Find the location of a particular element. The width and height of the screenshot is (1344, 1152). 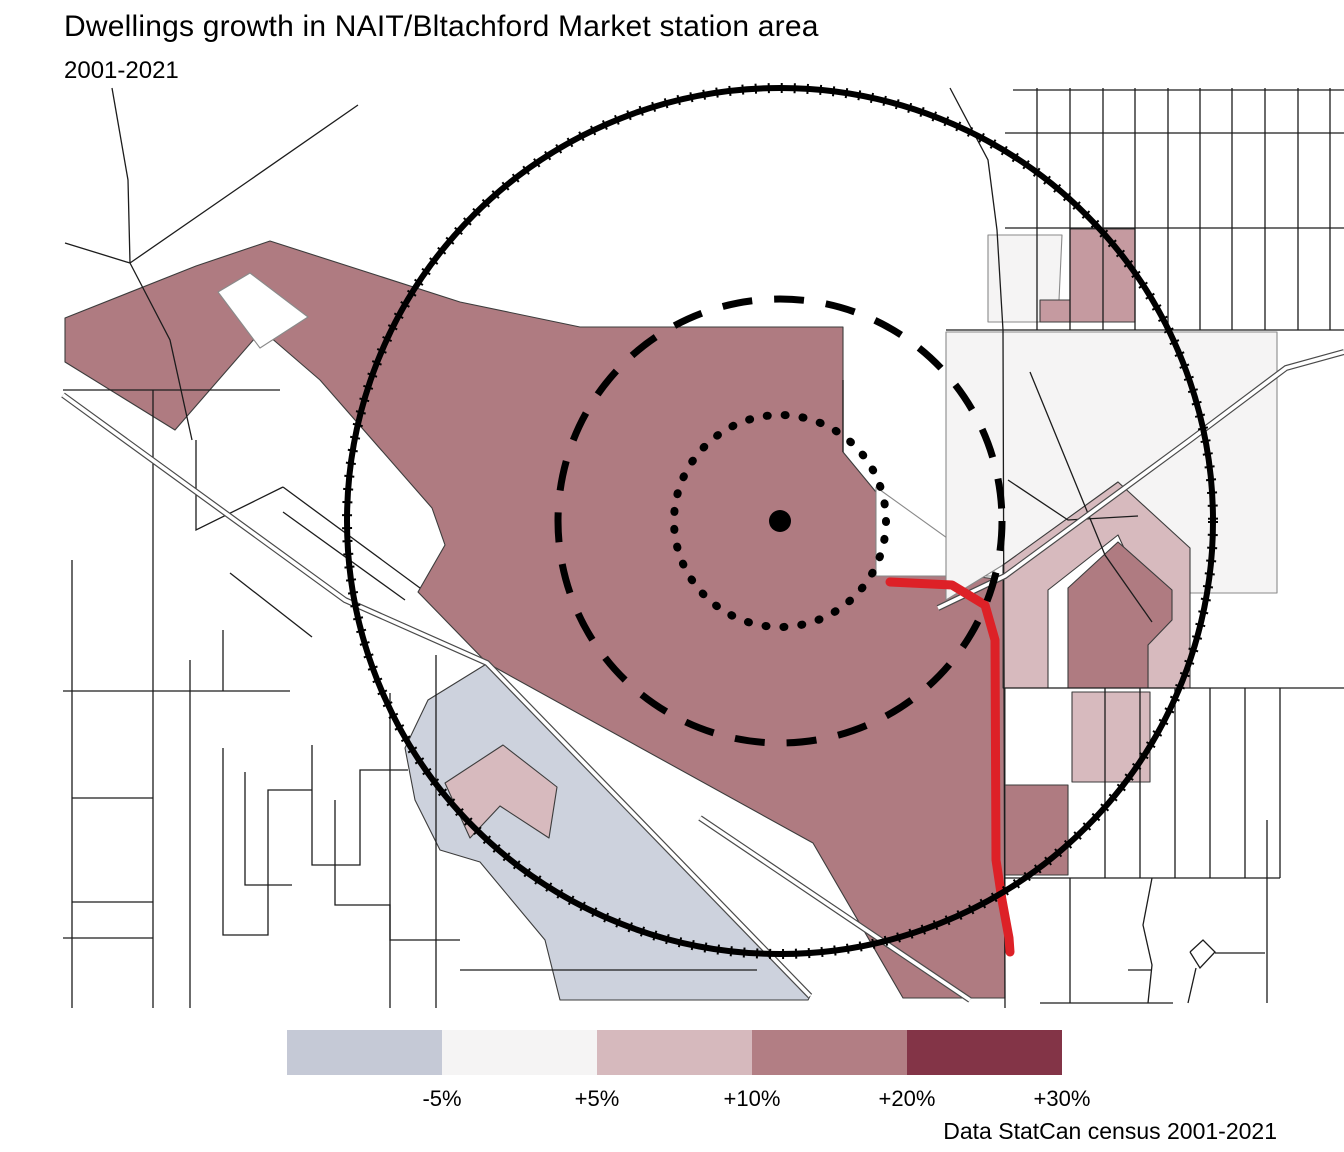

choropleth-polygon-cell-east-pink is located at coordinates (1111, 737).